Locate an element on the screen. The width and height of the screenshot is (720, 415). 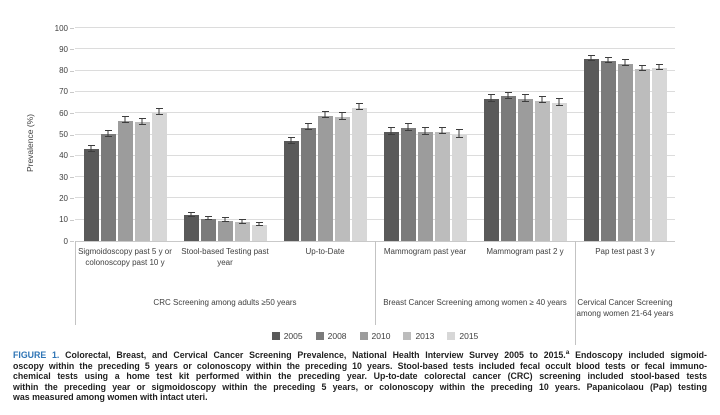
legend-label: 2010 is located at coordinates (381, 336).